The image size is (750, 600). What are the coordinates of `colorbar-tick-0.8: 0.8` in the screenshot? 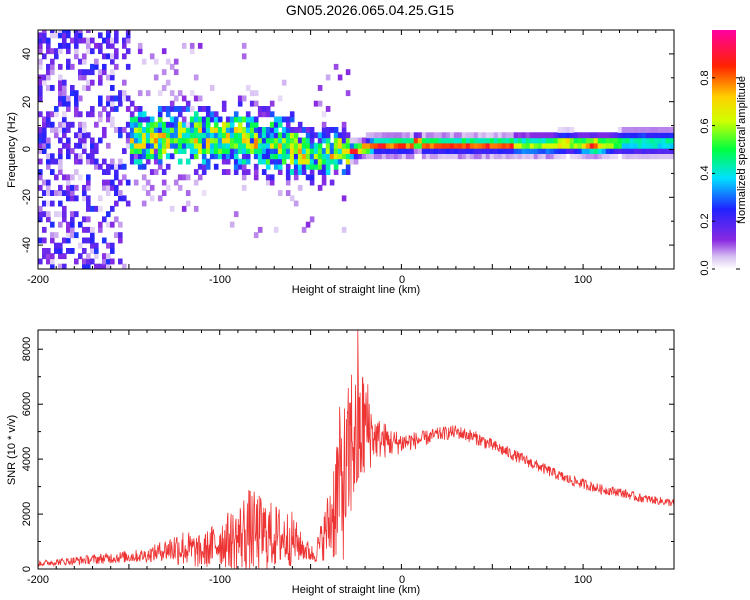 It's located at (705, 77).